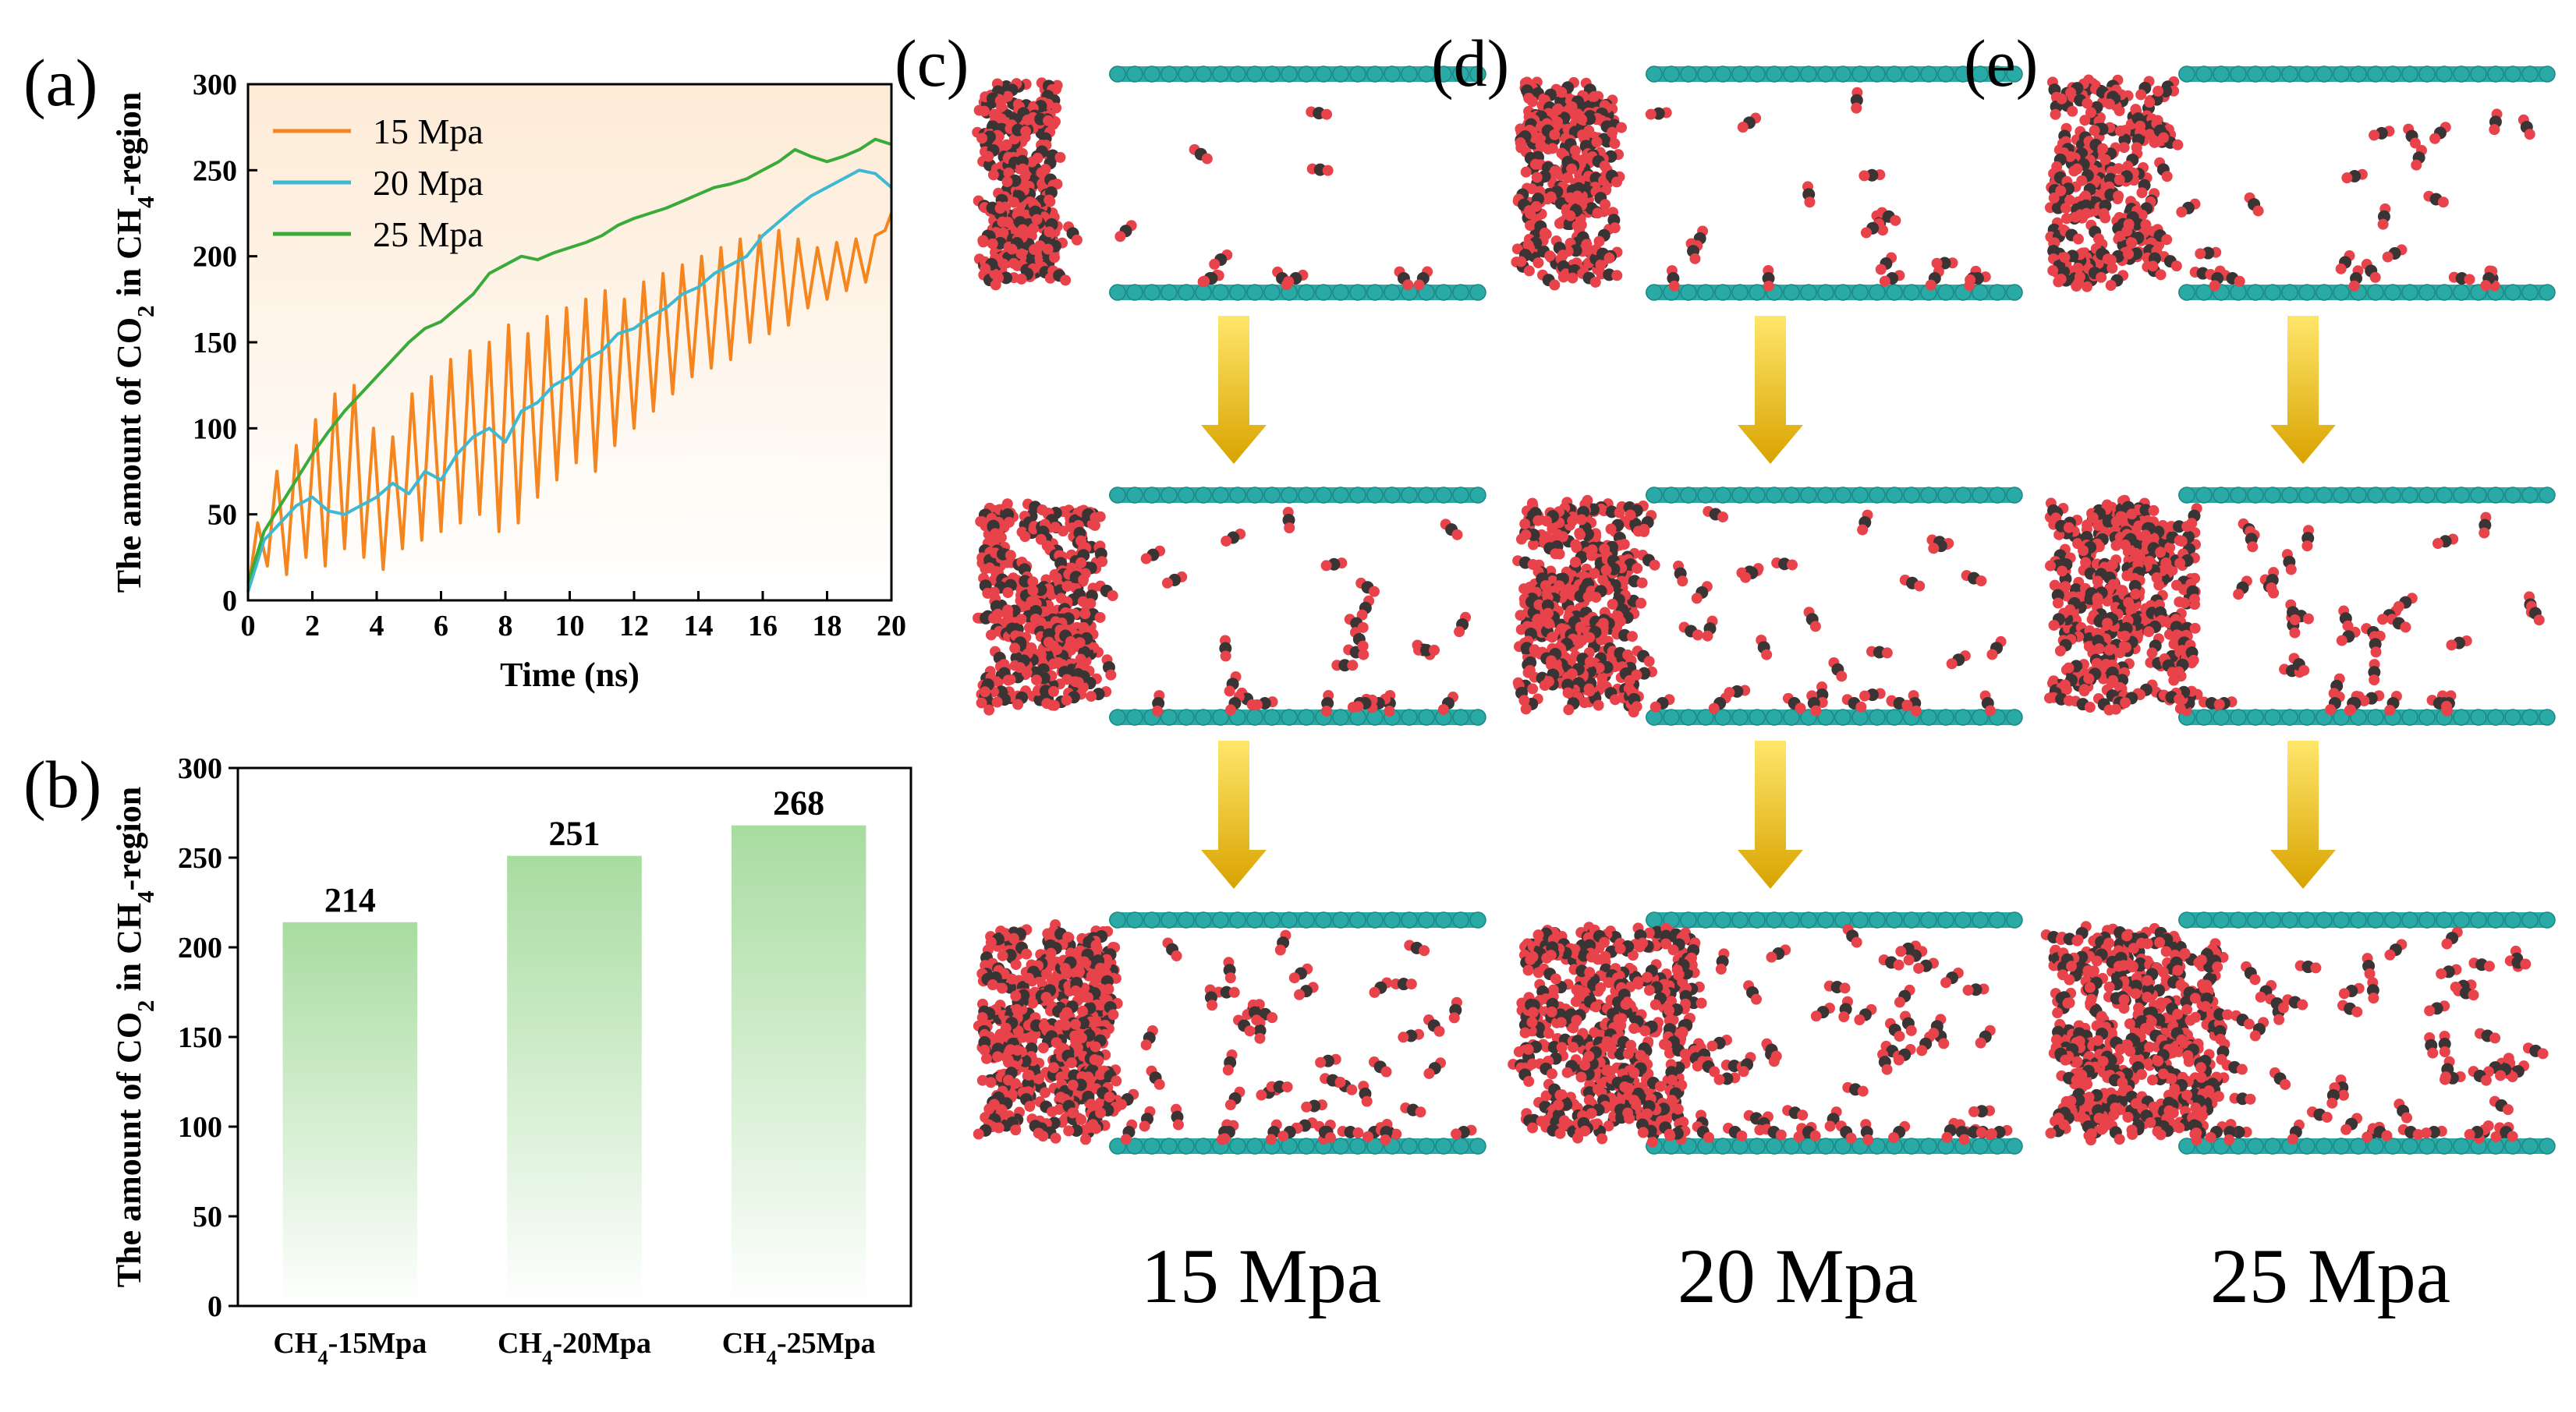  Describe the element at coordinates (891, 626) in the screenshot. I see `x-tick-label: 20` at that location.